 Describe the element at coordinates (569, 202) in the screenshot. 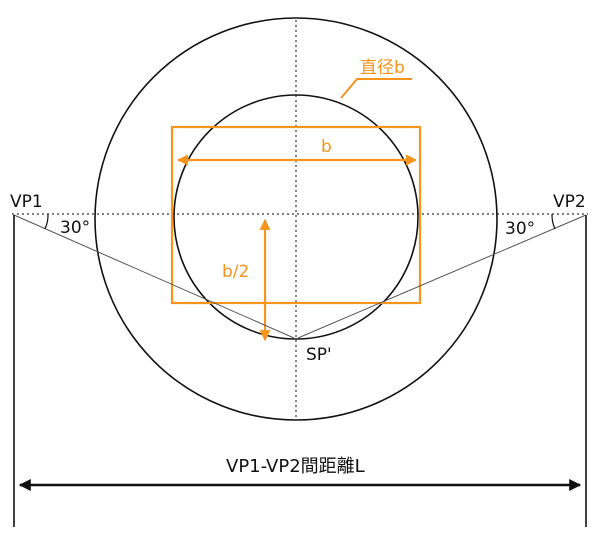

I see `vp2-label: VP2` at that location.